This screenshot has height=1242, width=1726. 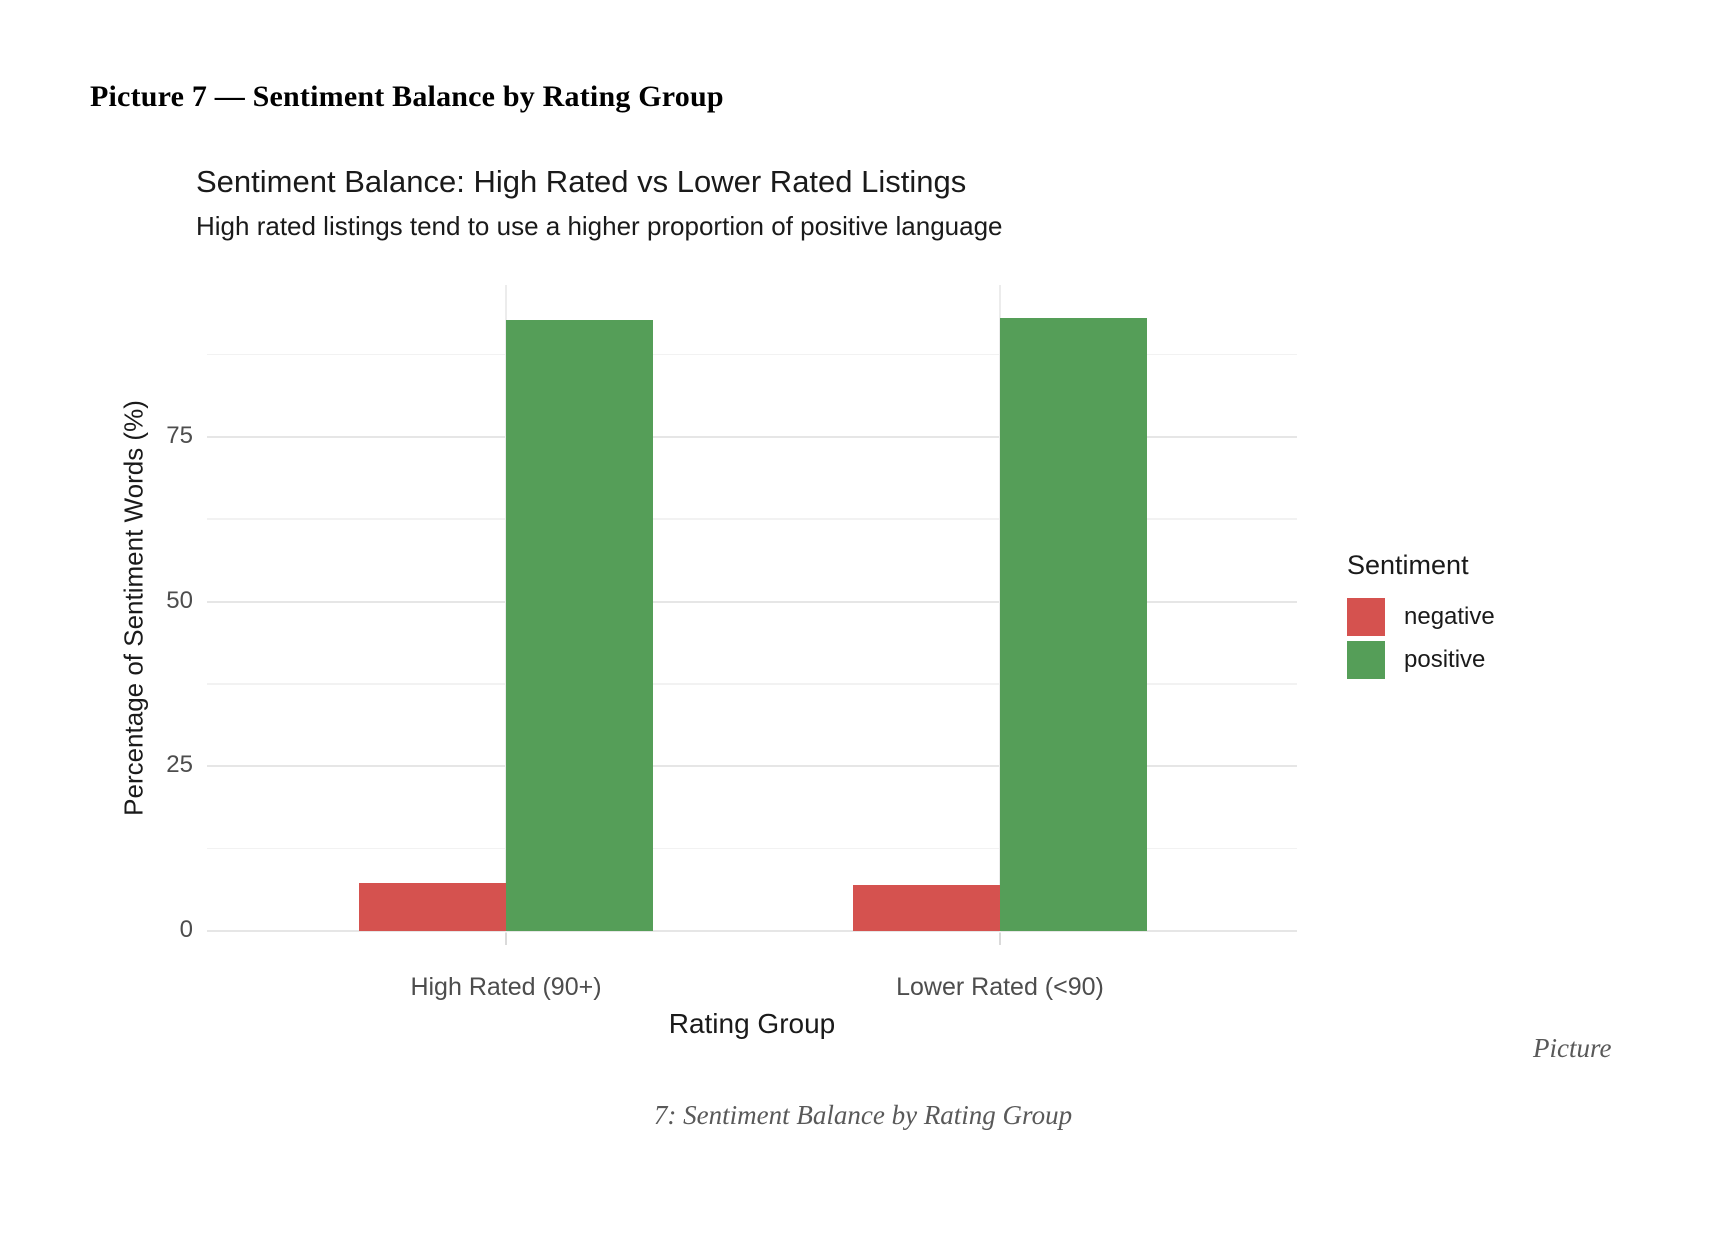 What do you see at coordinates (1366, 660) in the screenshot?
I see `legend-swatch-positive` at bounding box center [1366, 660].